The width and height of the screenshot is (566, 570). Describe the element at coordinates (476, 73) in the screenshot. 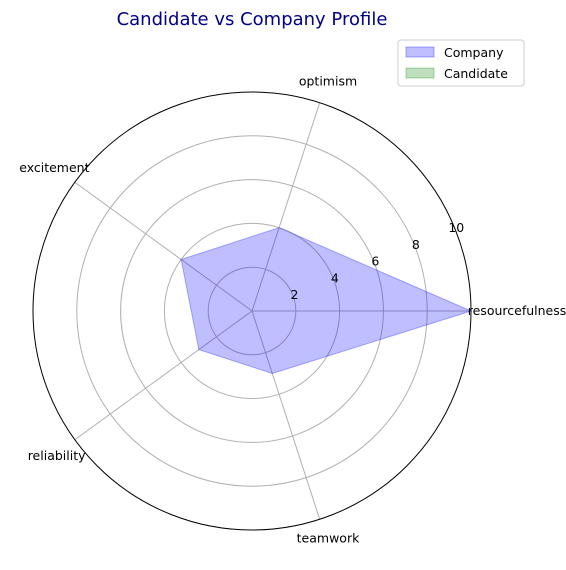

I see `legend-label-candidate: Candidate` at that location.